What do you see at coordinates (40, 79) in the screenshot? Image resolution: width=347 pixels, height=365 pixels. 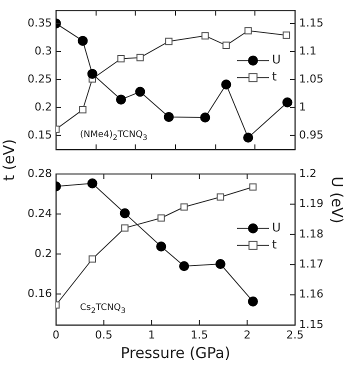 I see `y-tick-label: 0.25` at bounding box center [40, 79].